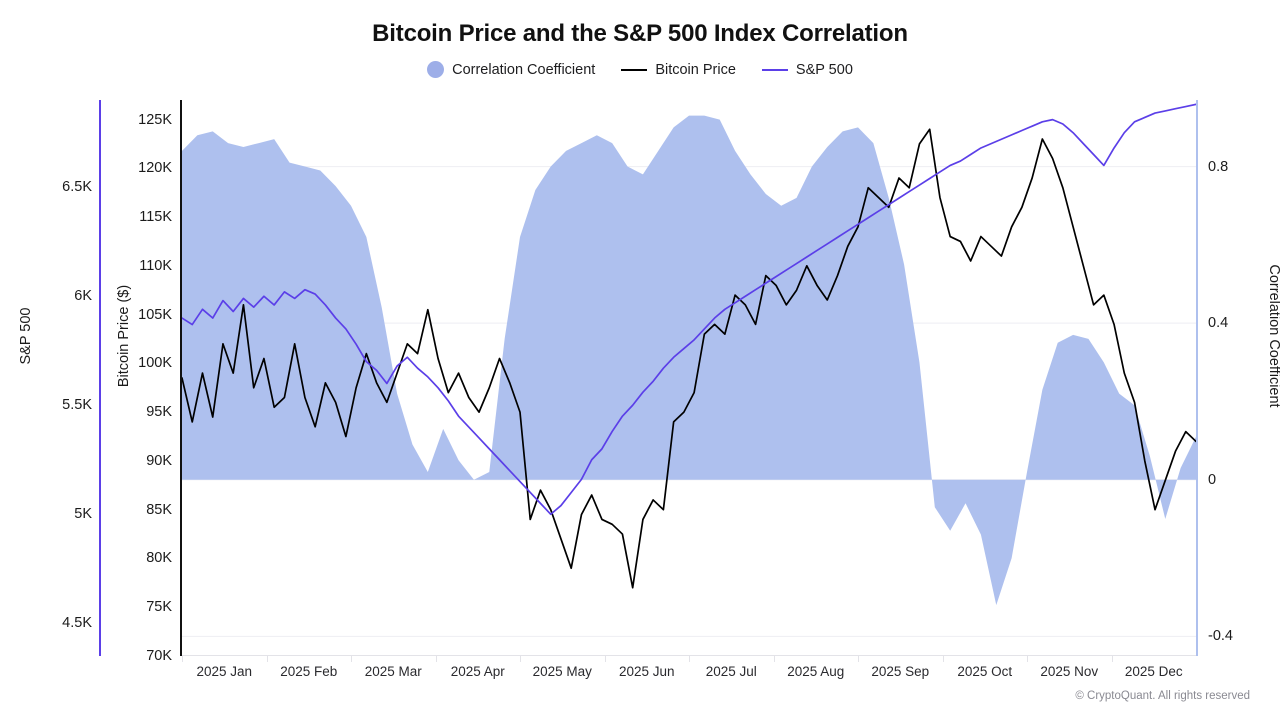 The image size is (1280, 720). What do you see at coordinates (646, 671) in the screenshot?
I see `x-tick-label-5: 2025 Jun` at bounding box center [646, 671].